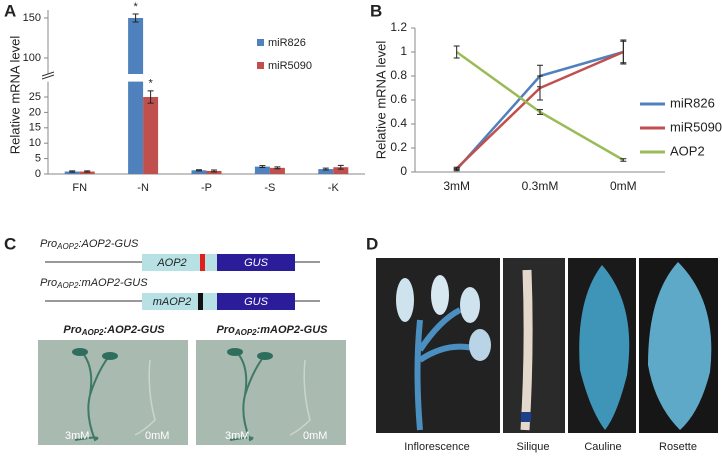 The width and height of the screenshot is (722, 473). I want to click on y-tick-label: 0.2, so click(398, 147).